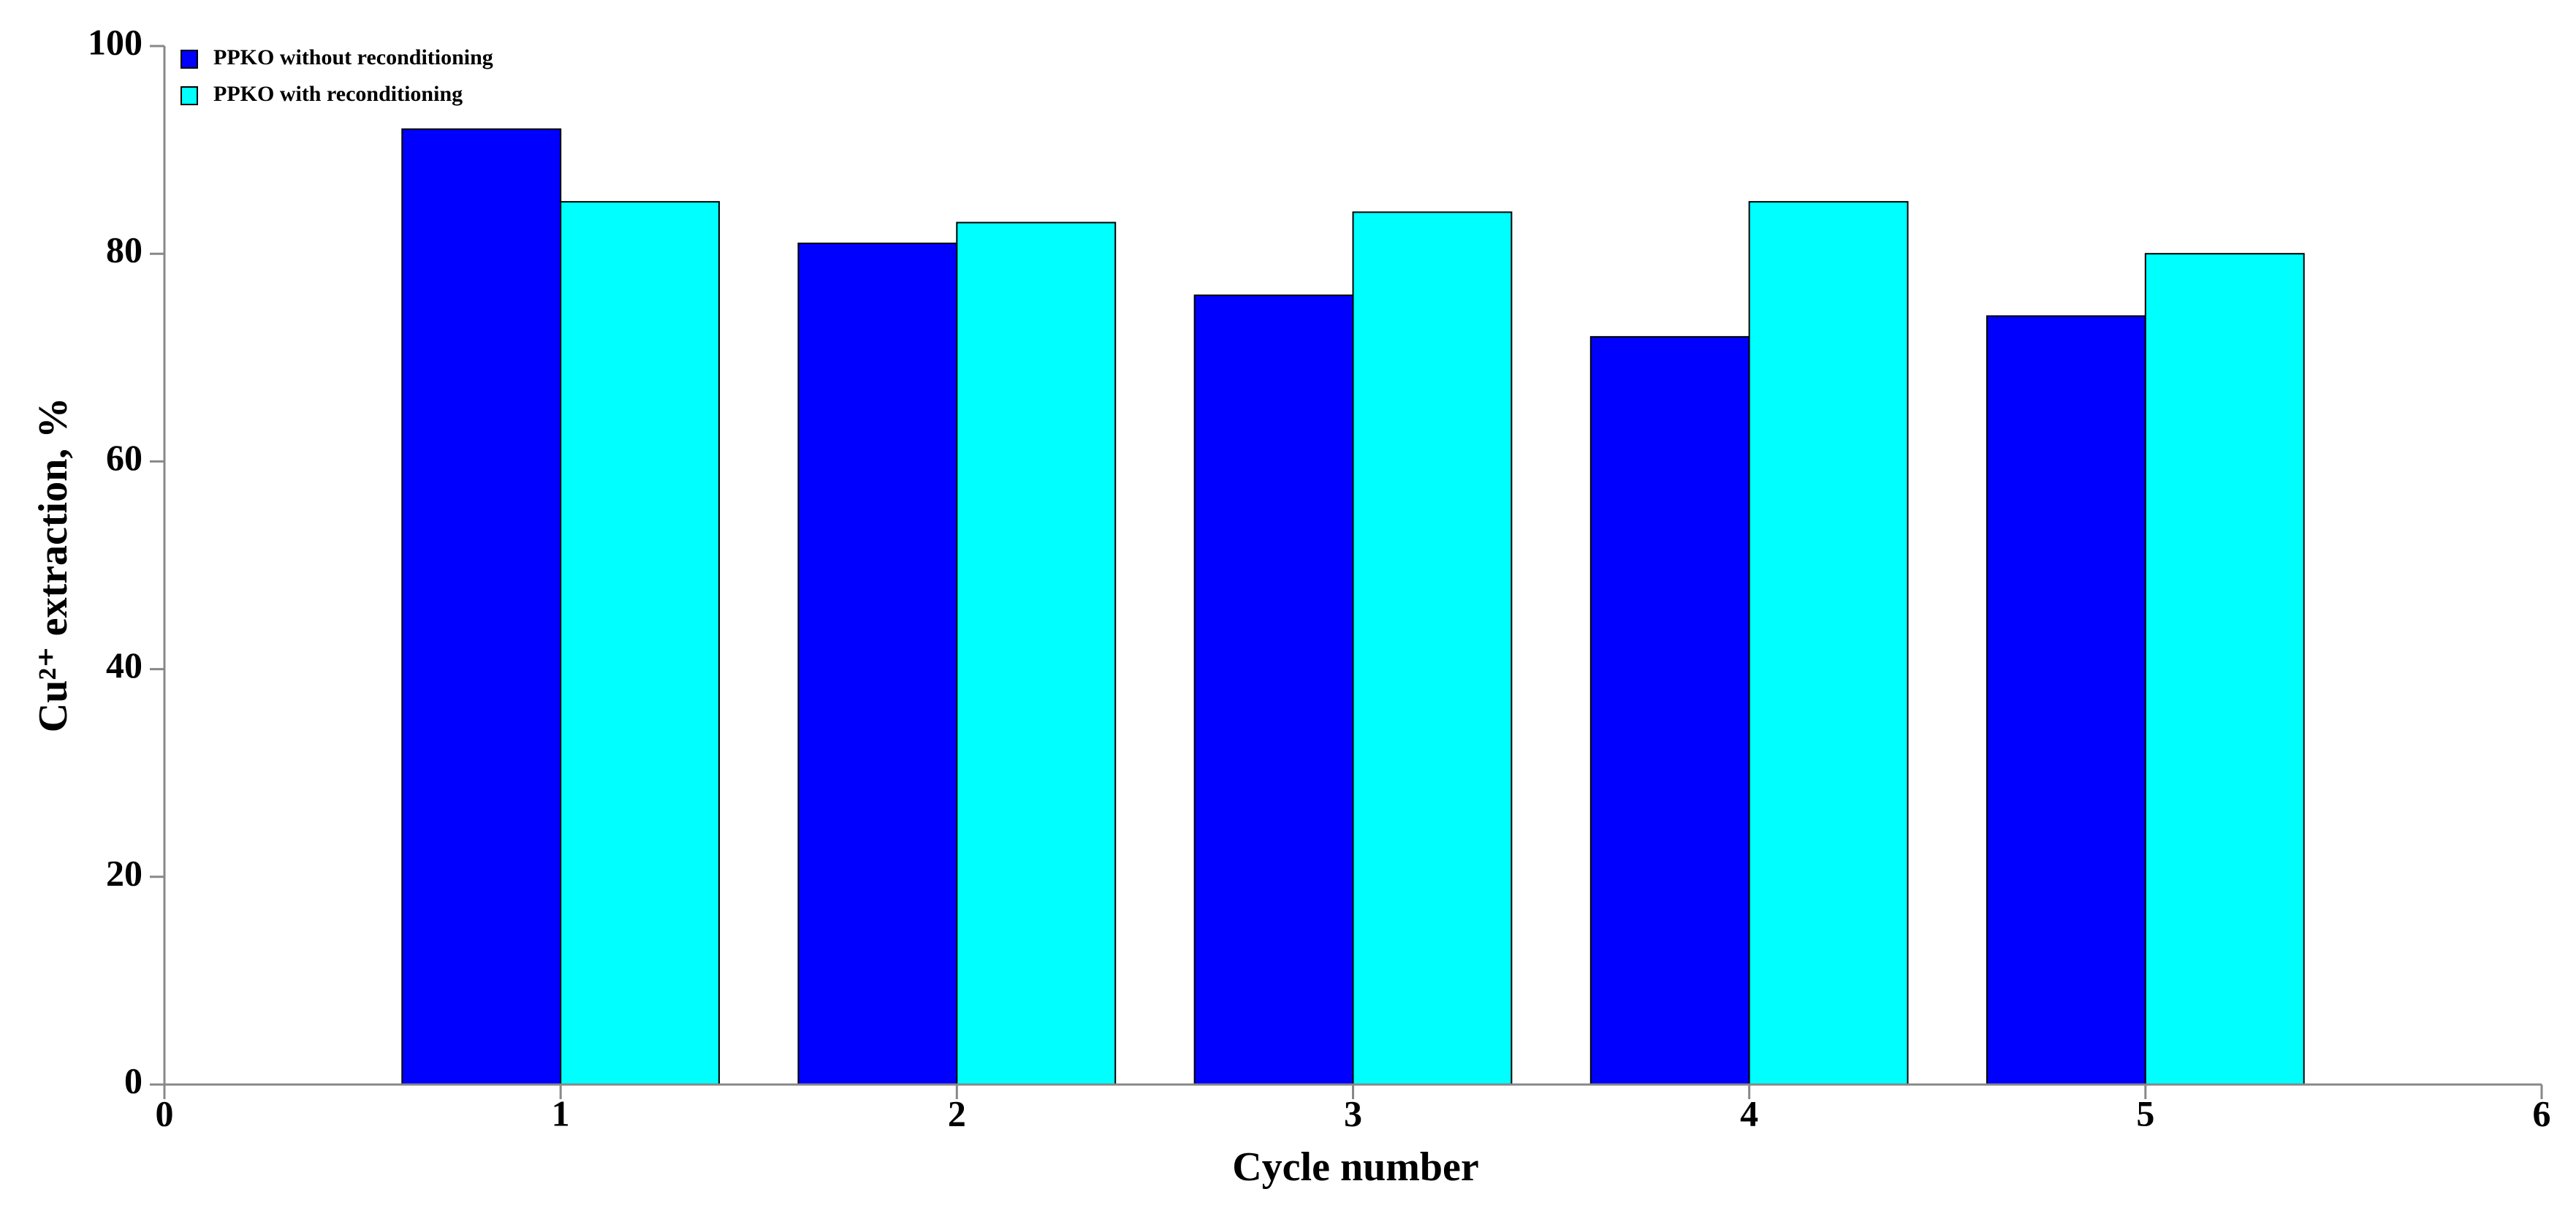 Image resolution: width=2576 pixels, height=1219 pixels. What do you see at coordinates (54, 565) in the screenshot?
I see `y-axis-label: Cu²⁺ extraction, %` at bounding box center [54, 565].